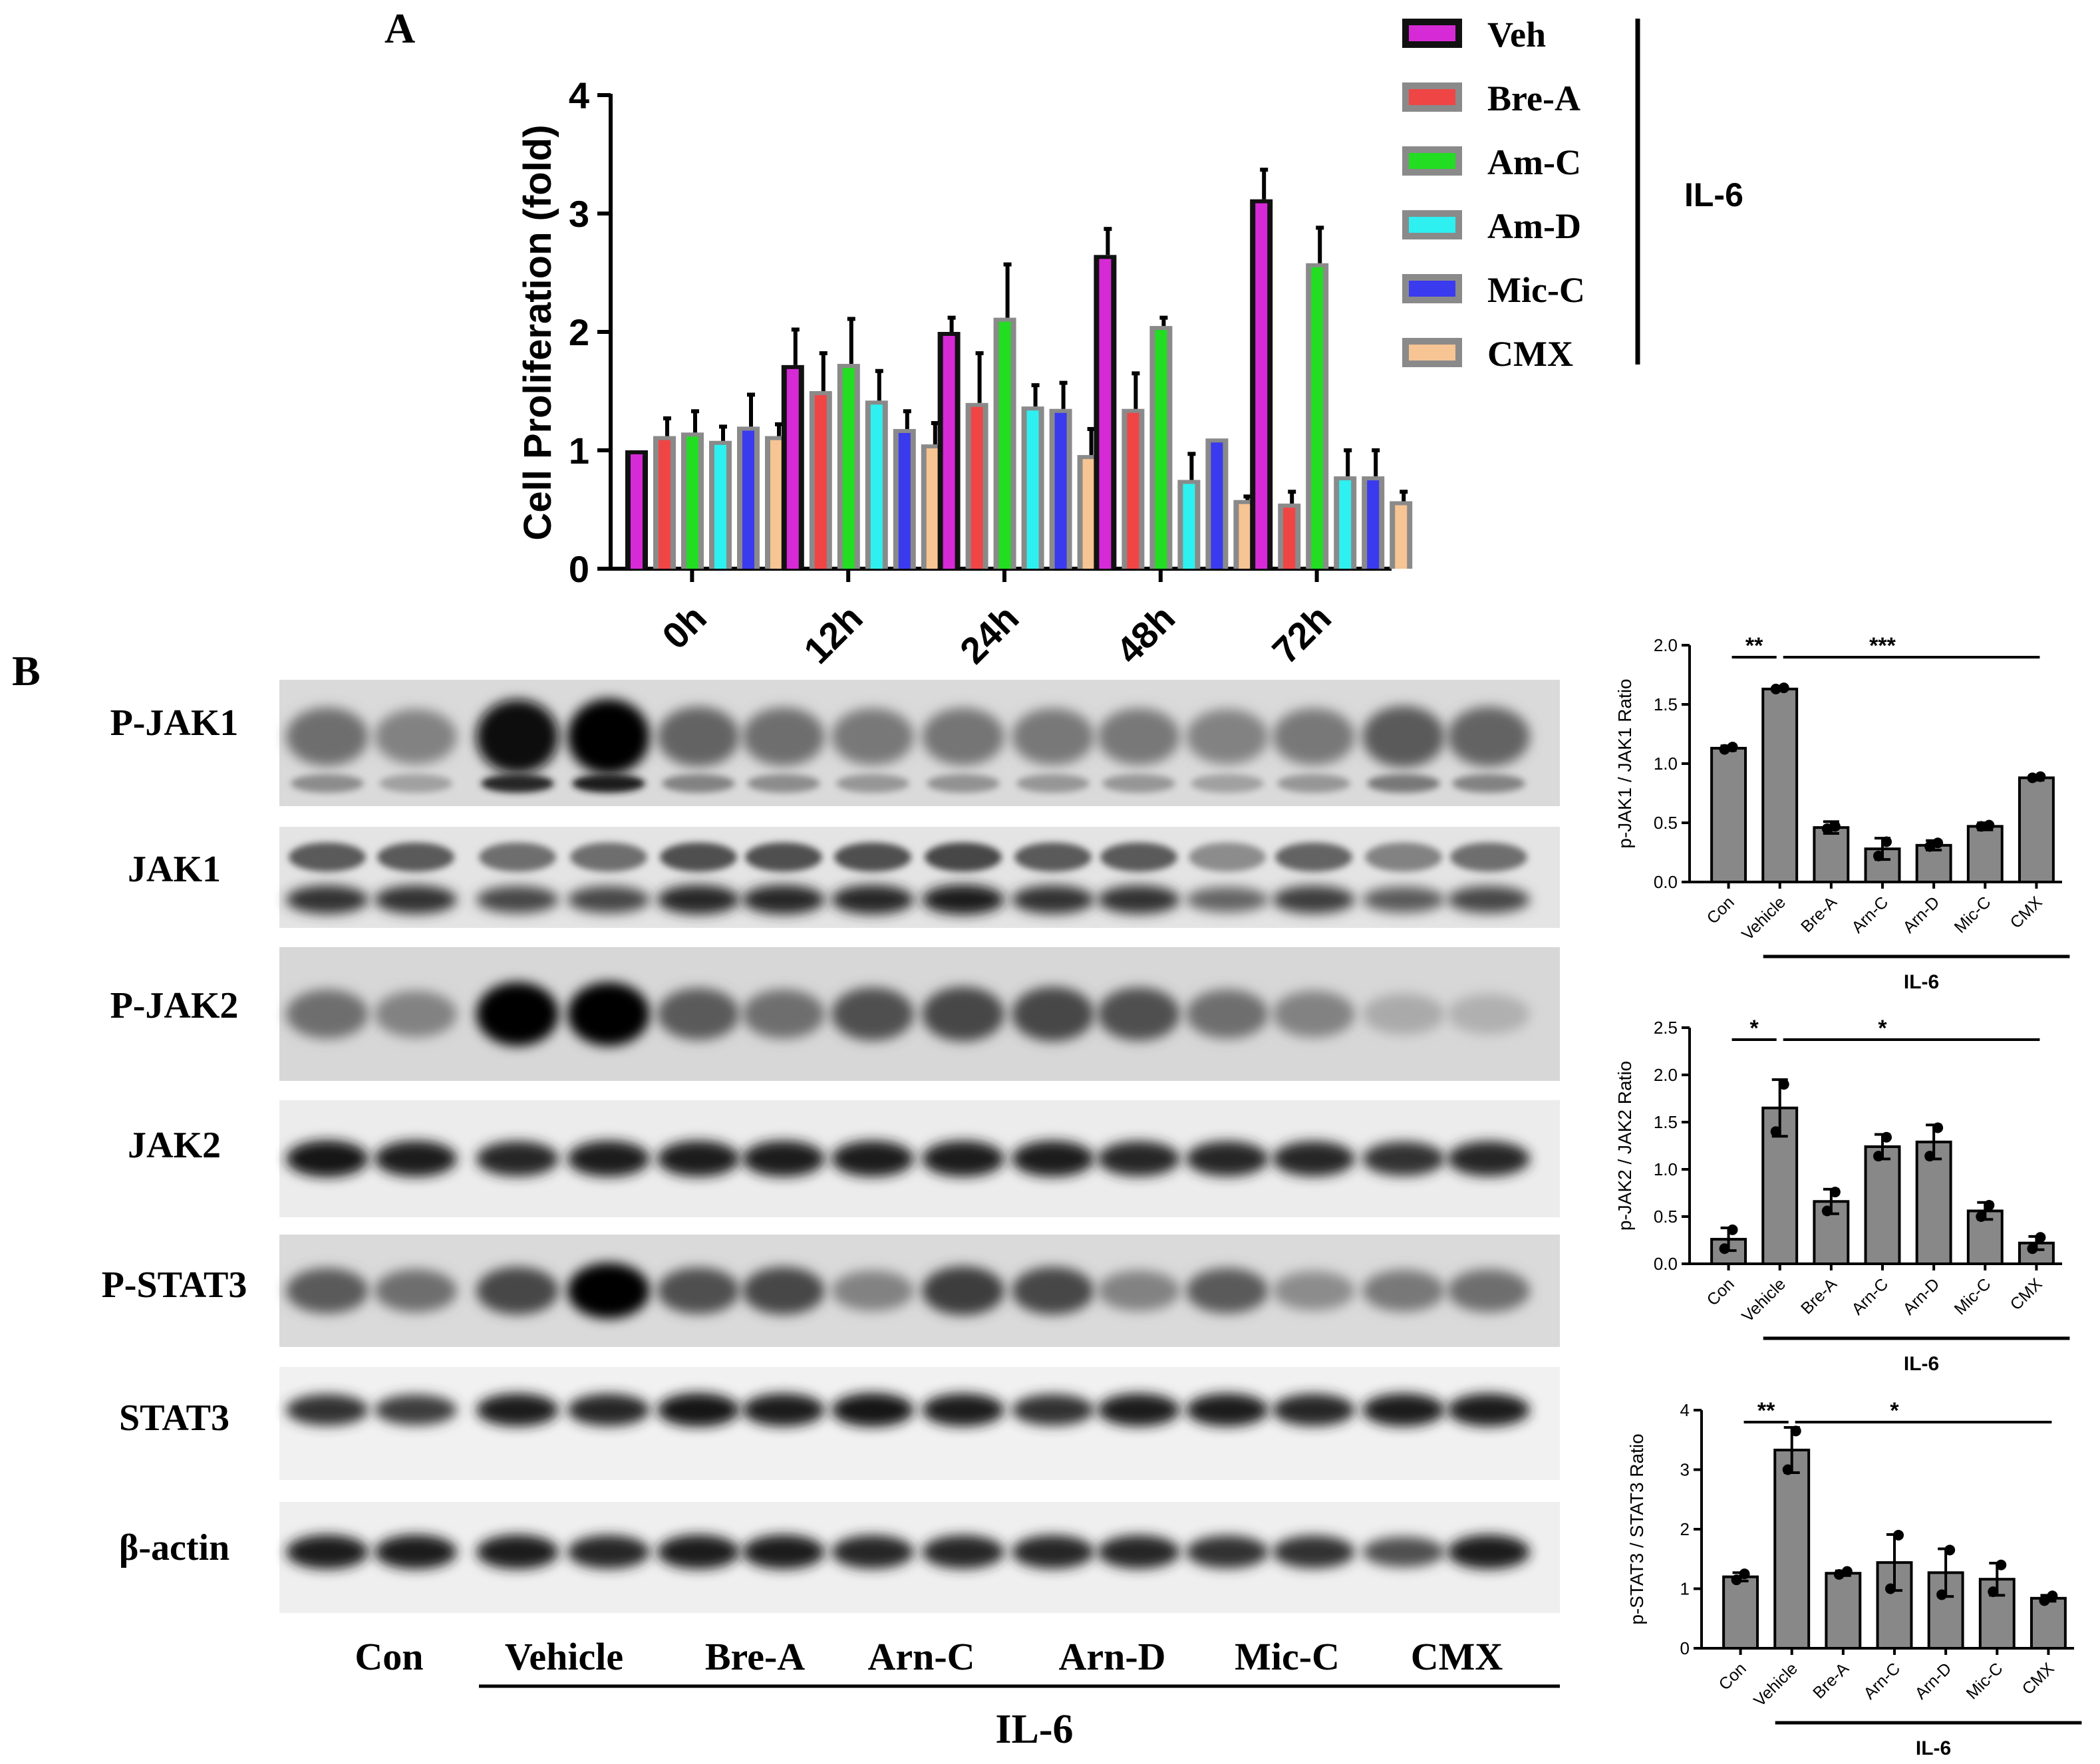 The width and height of the screenshot is (2100, 1764). I want to click on y-tick-label: 1.0, so click(1666, 1169).